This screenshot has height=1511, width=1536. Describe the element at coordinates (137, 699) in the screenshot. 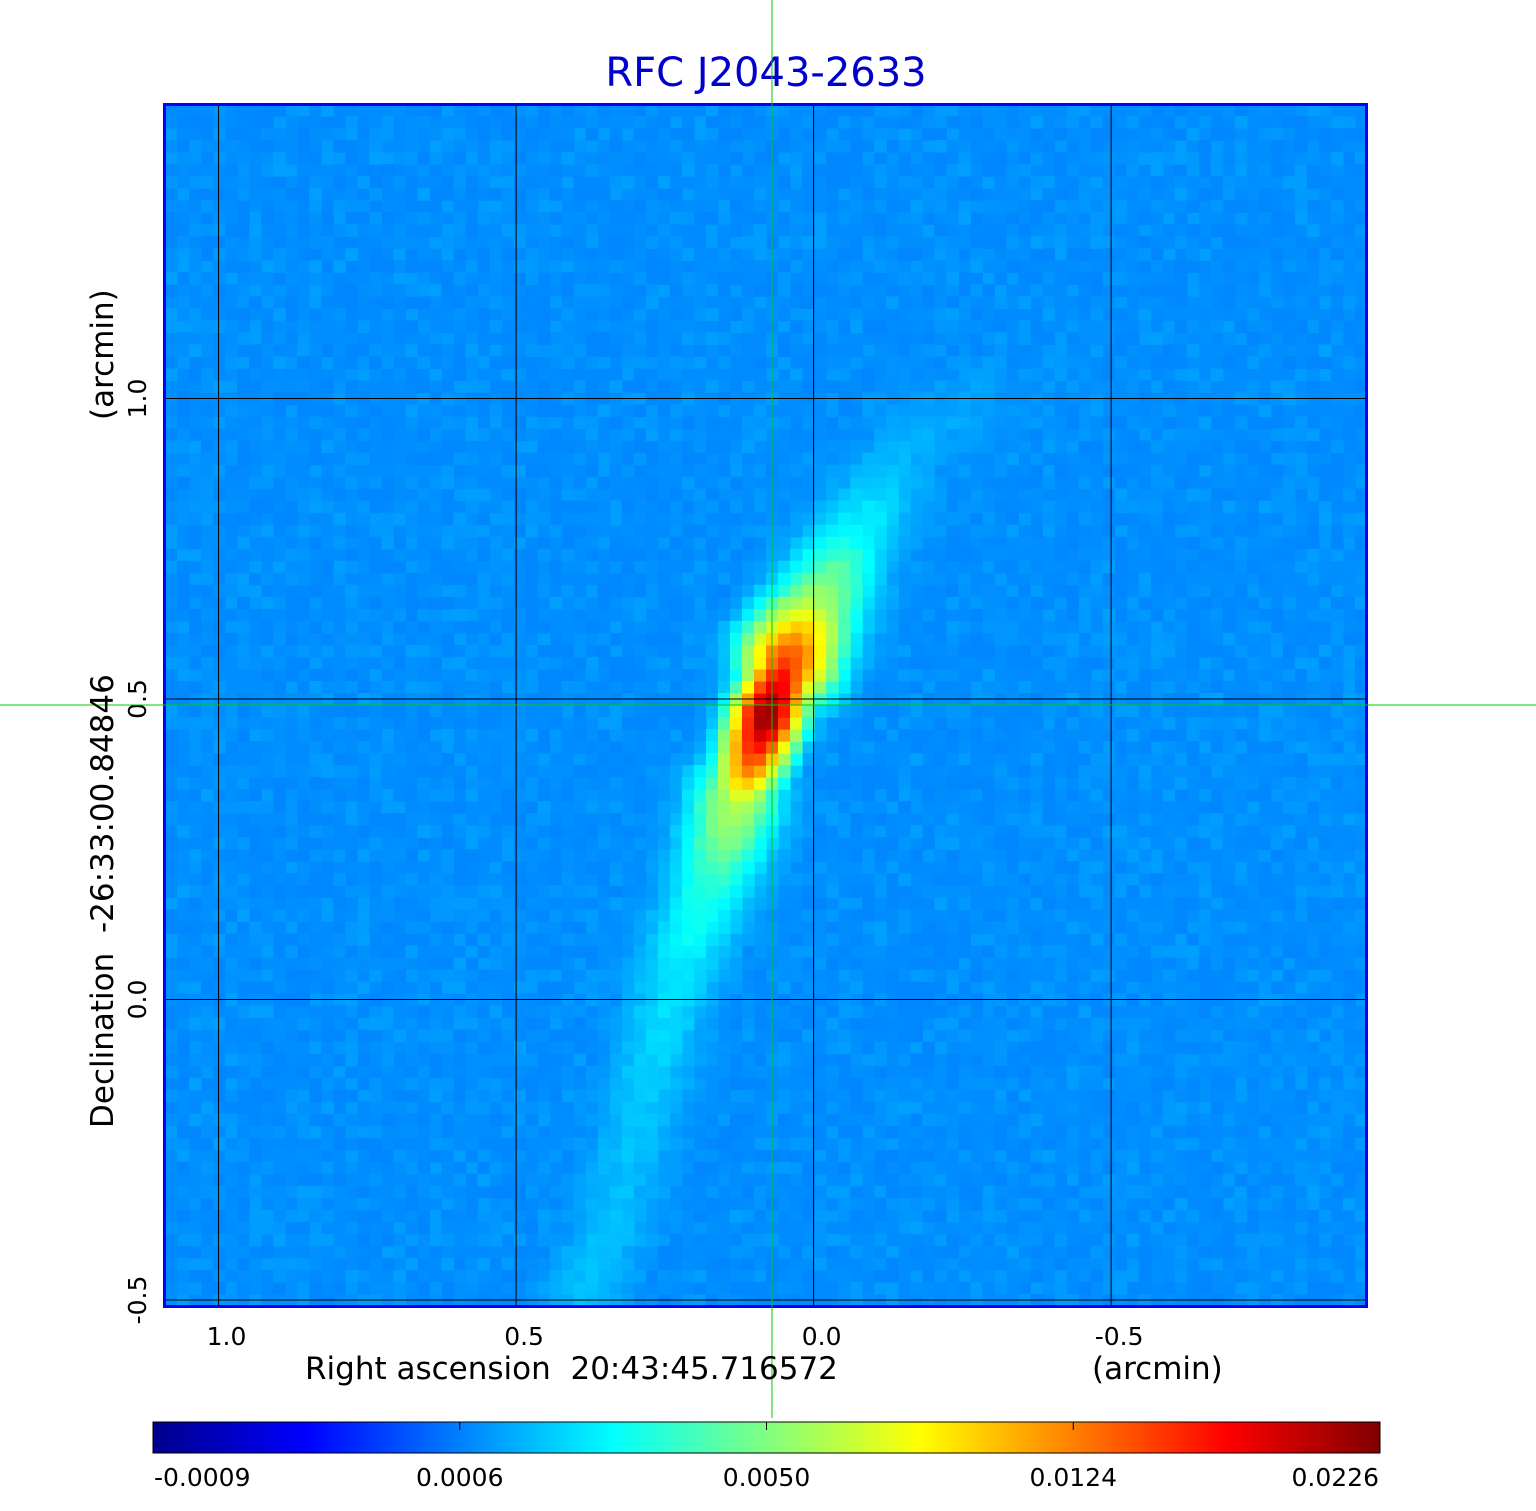

I see `y-tick-label: 0.5` at that location.